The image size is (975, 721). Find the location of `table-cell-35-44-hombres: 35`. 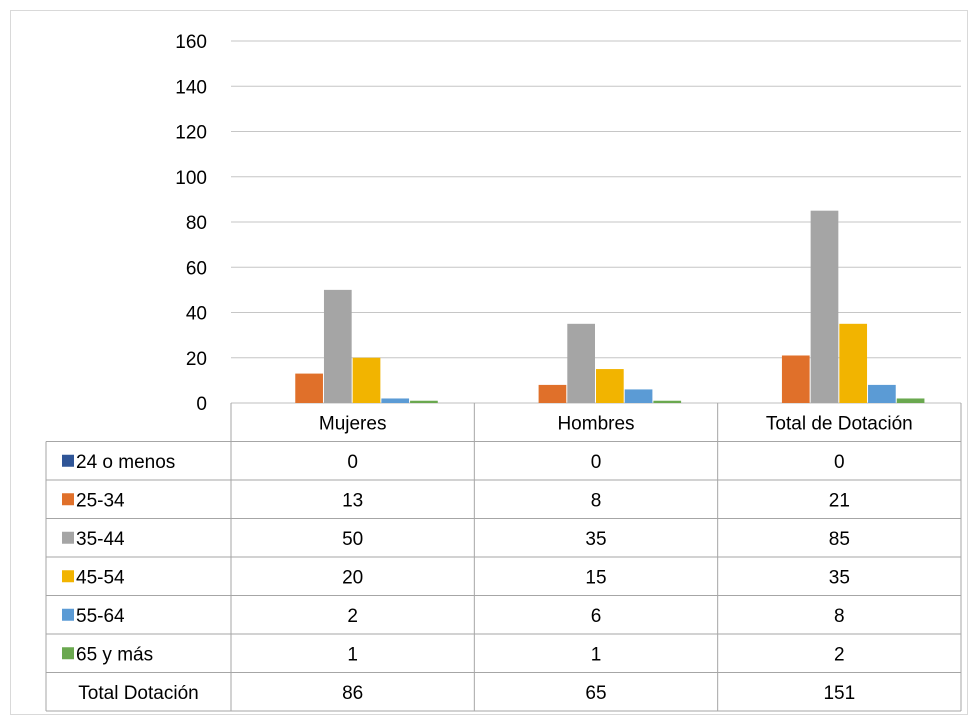

table-cell-35-44-hombres: 35 is located at coordinates (595, 539).